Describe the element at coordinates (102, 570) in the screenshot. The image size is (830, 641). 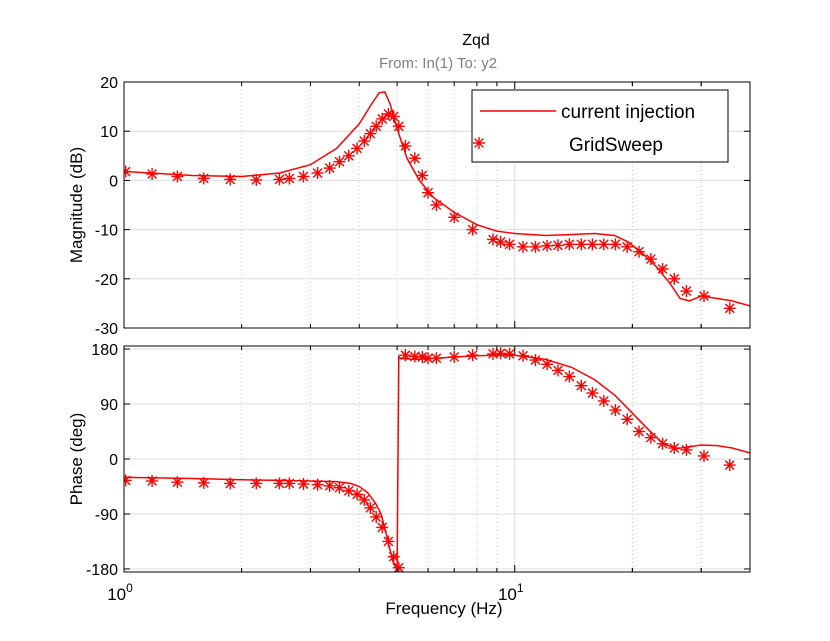
I see `phase-y-tick-label: -180` at that location.